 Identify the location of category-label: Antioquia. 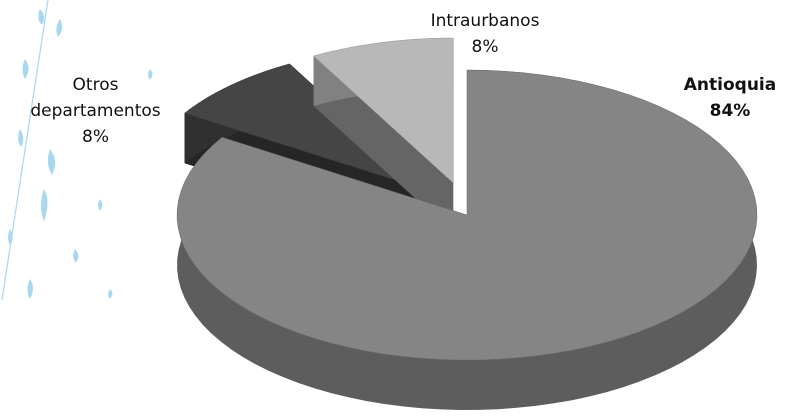
(730, 85).